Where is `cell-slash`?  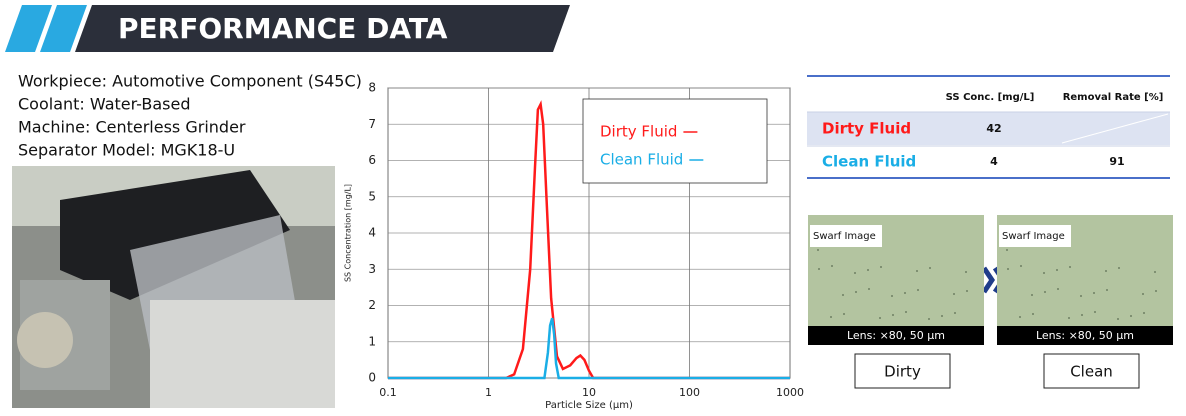
cell-slash is located at coordinates (1115, 128).